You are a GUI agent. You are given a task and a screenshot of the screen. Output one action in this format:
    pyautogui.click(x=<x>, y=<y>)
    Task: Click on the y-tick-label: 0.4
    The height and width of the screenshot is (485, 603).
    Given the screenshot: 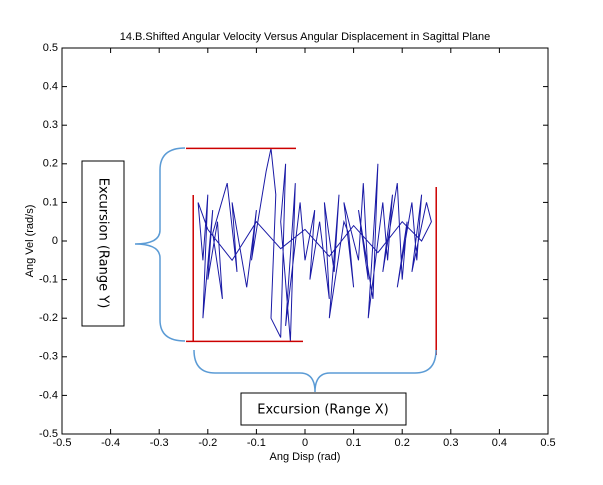 What is the action you would take?
    pyautogui.click(x=50, y=87)
    